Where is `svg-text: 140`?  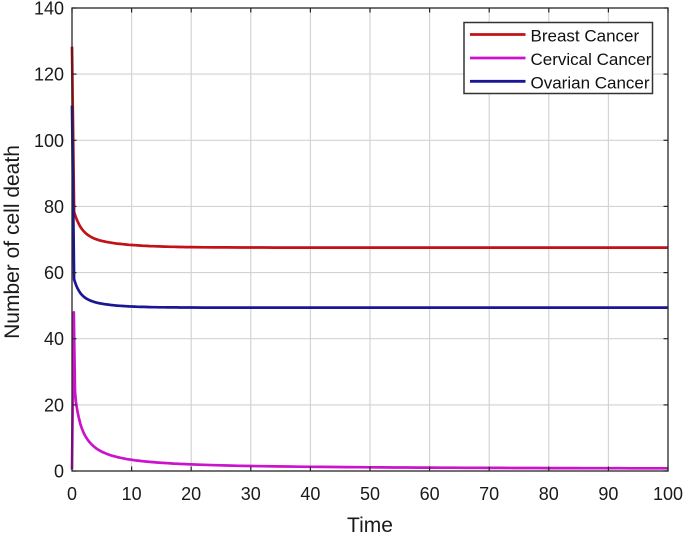 svg-text: 140 is located at coordinates (49, 9).